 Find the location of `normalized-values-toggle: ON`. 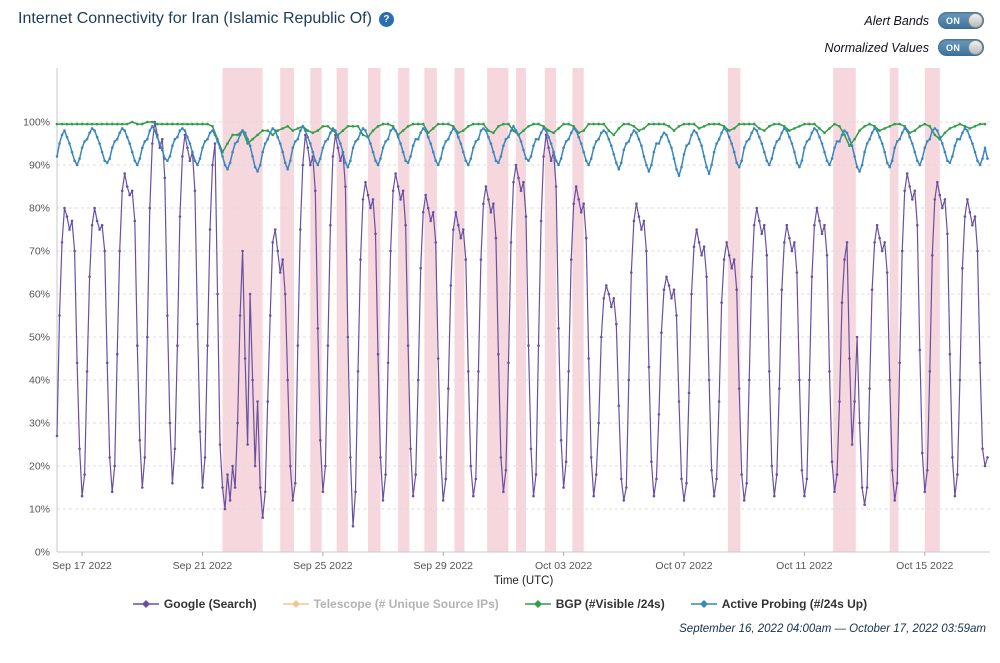

normalized-values-toggle: ON is located at coordinates (961, 47).